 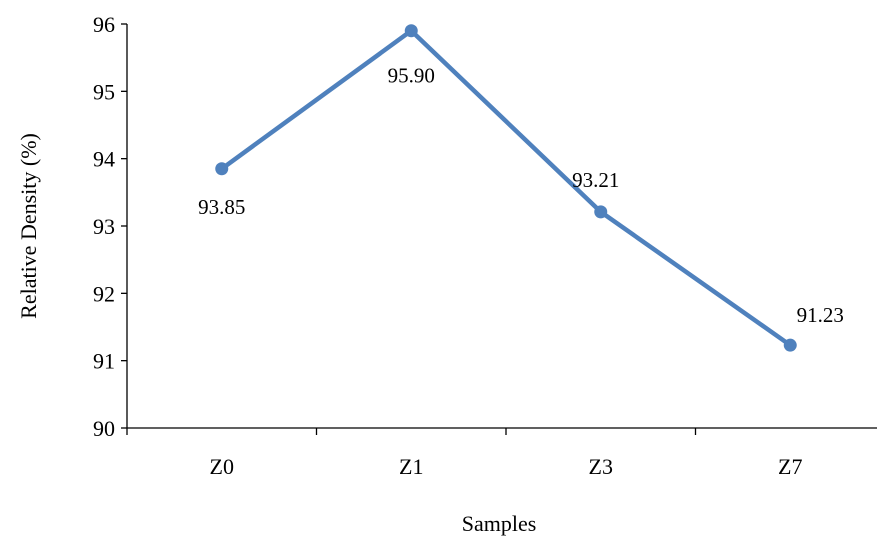 What do you see at coordinates (464, 453) in the screenshot?
I see `x-axis-ticks: Z0 Z1 Z3 Z7` at bounding box center [464, 453].